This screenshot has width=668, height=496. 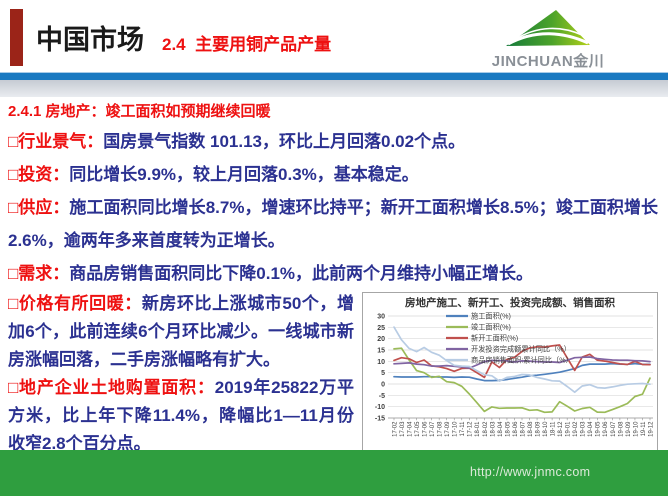 I want to click on bullet-demand: □需求：商品房销售面积同比下降0.1%，此前两个月维持小幅正增长。, so click(x=333, y=273).